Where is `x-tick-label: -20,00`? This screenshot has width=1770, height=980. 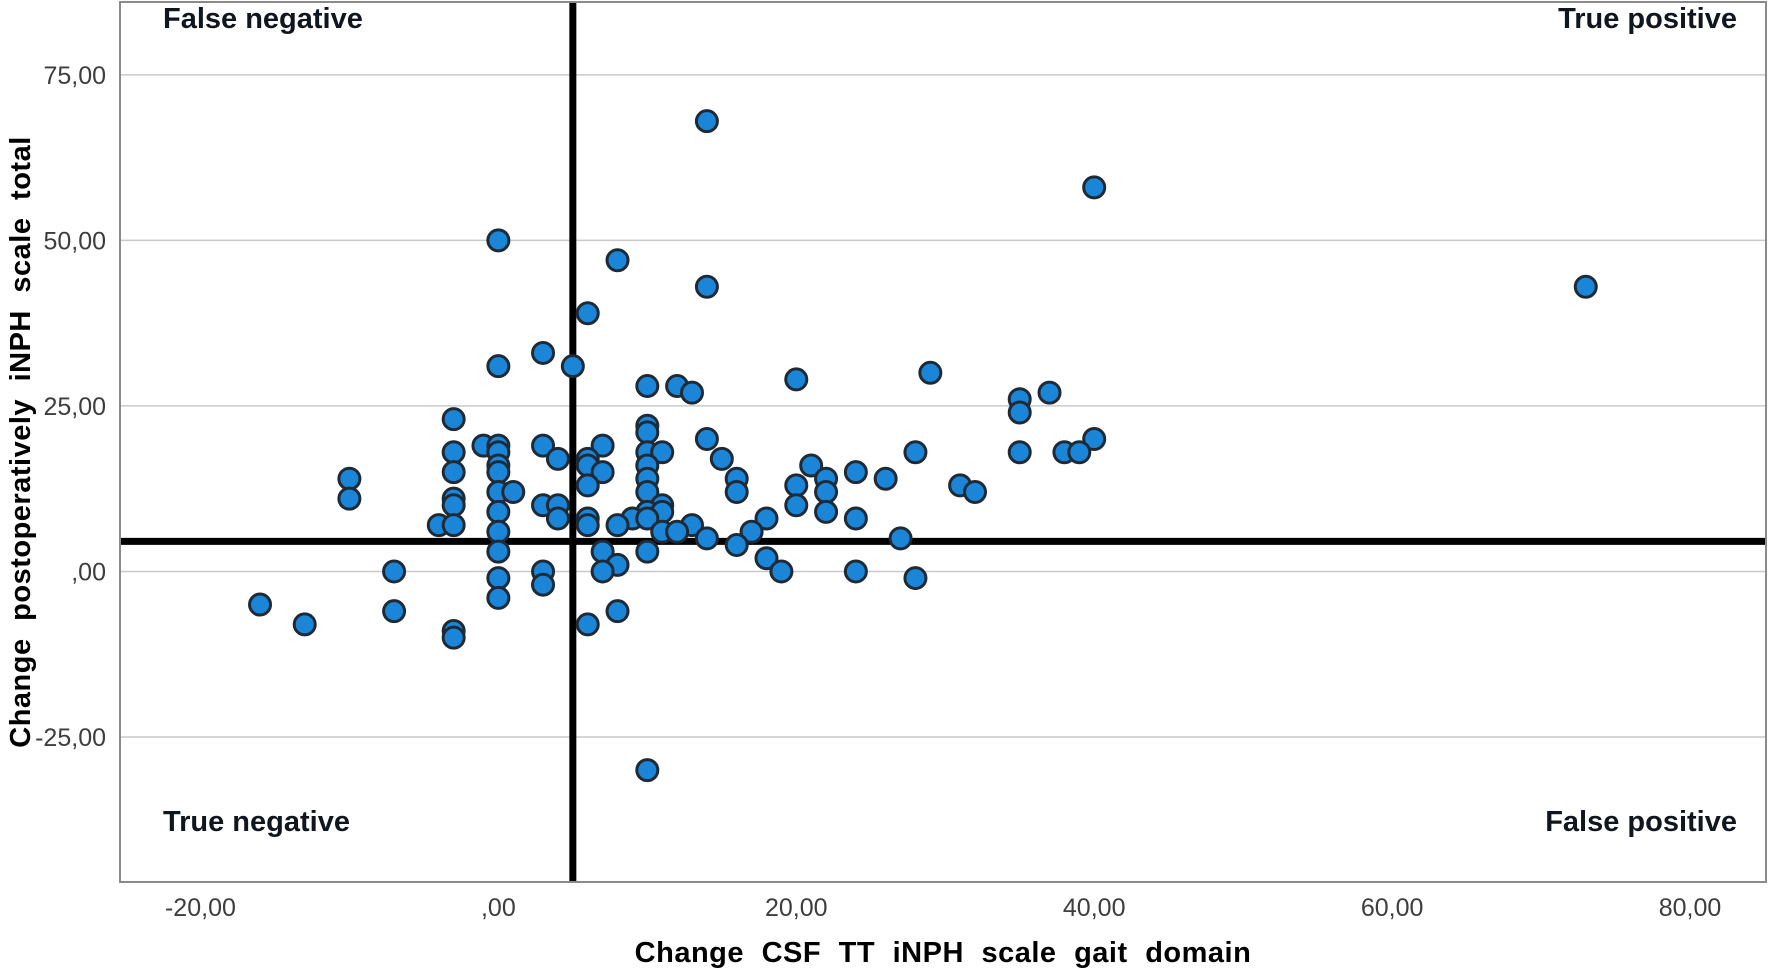
x-tick-label: -20,00 is located at coordinates (200, 908).